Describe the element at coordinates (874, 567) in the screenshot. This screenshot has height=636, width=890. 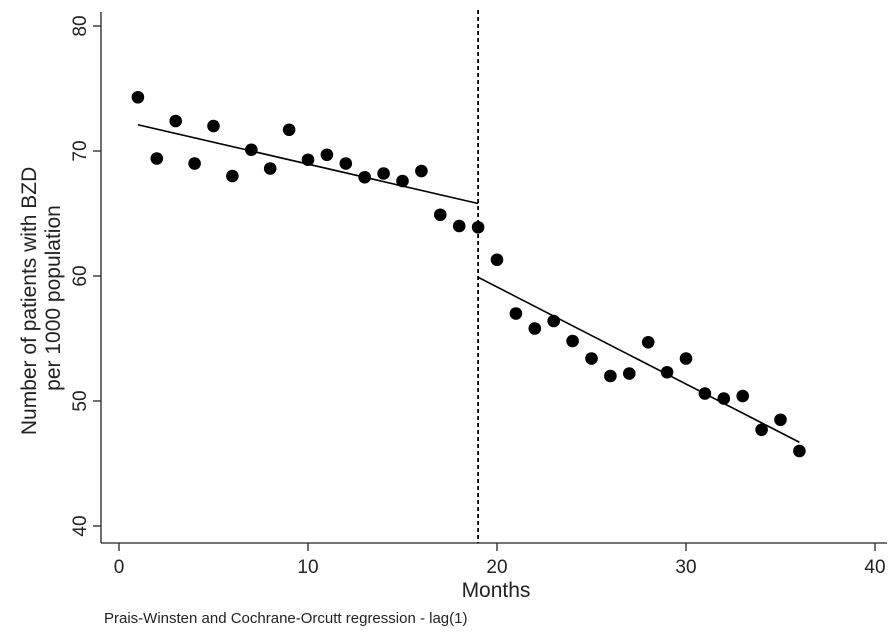
I see `x-tick-label: 40` at that location.